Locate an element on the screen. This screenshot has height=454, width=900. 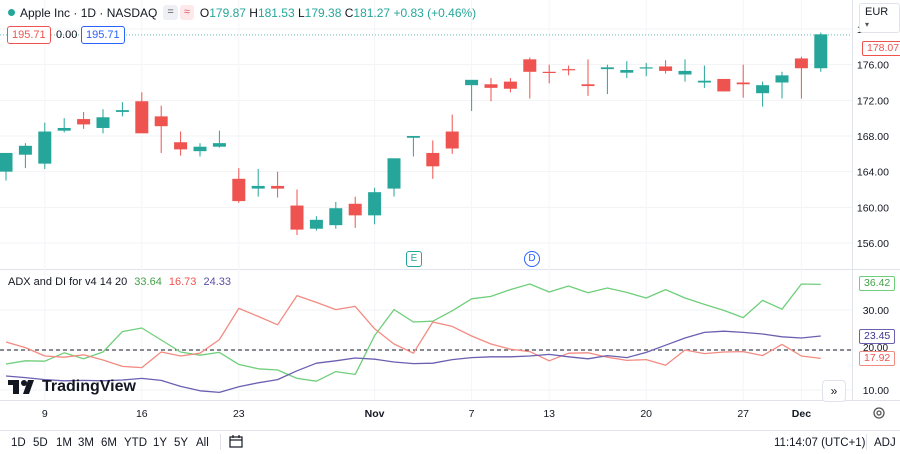
time-axis-label: Nov is located at coordinates (375, 414).